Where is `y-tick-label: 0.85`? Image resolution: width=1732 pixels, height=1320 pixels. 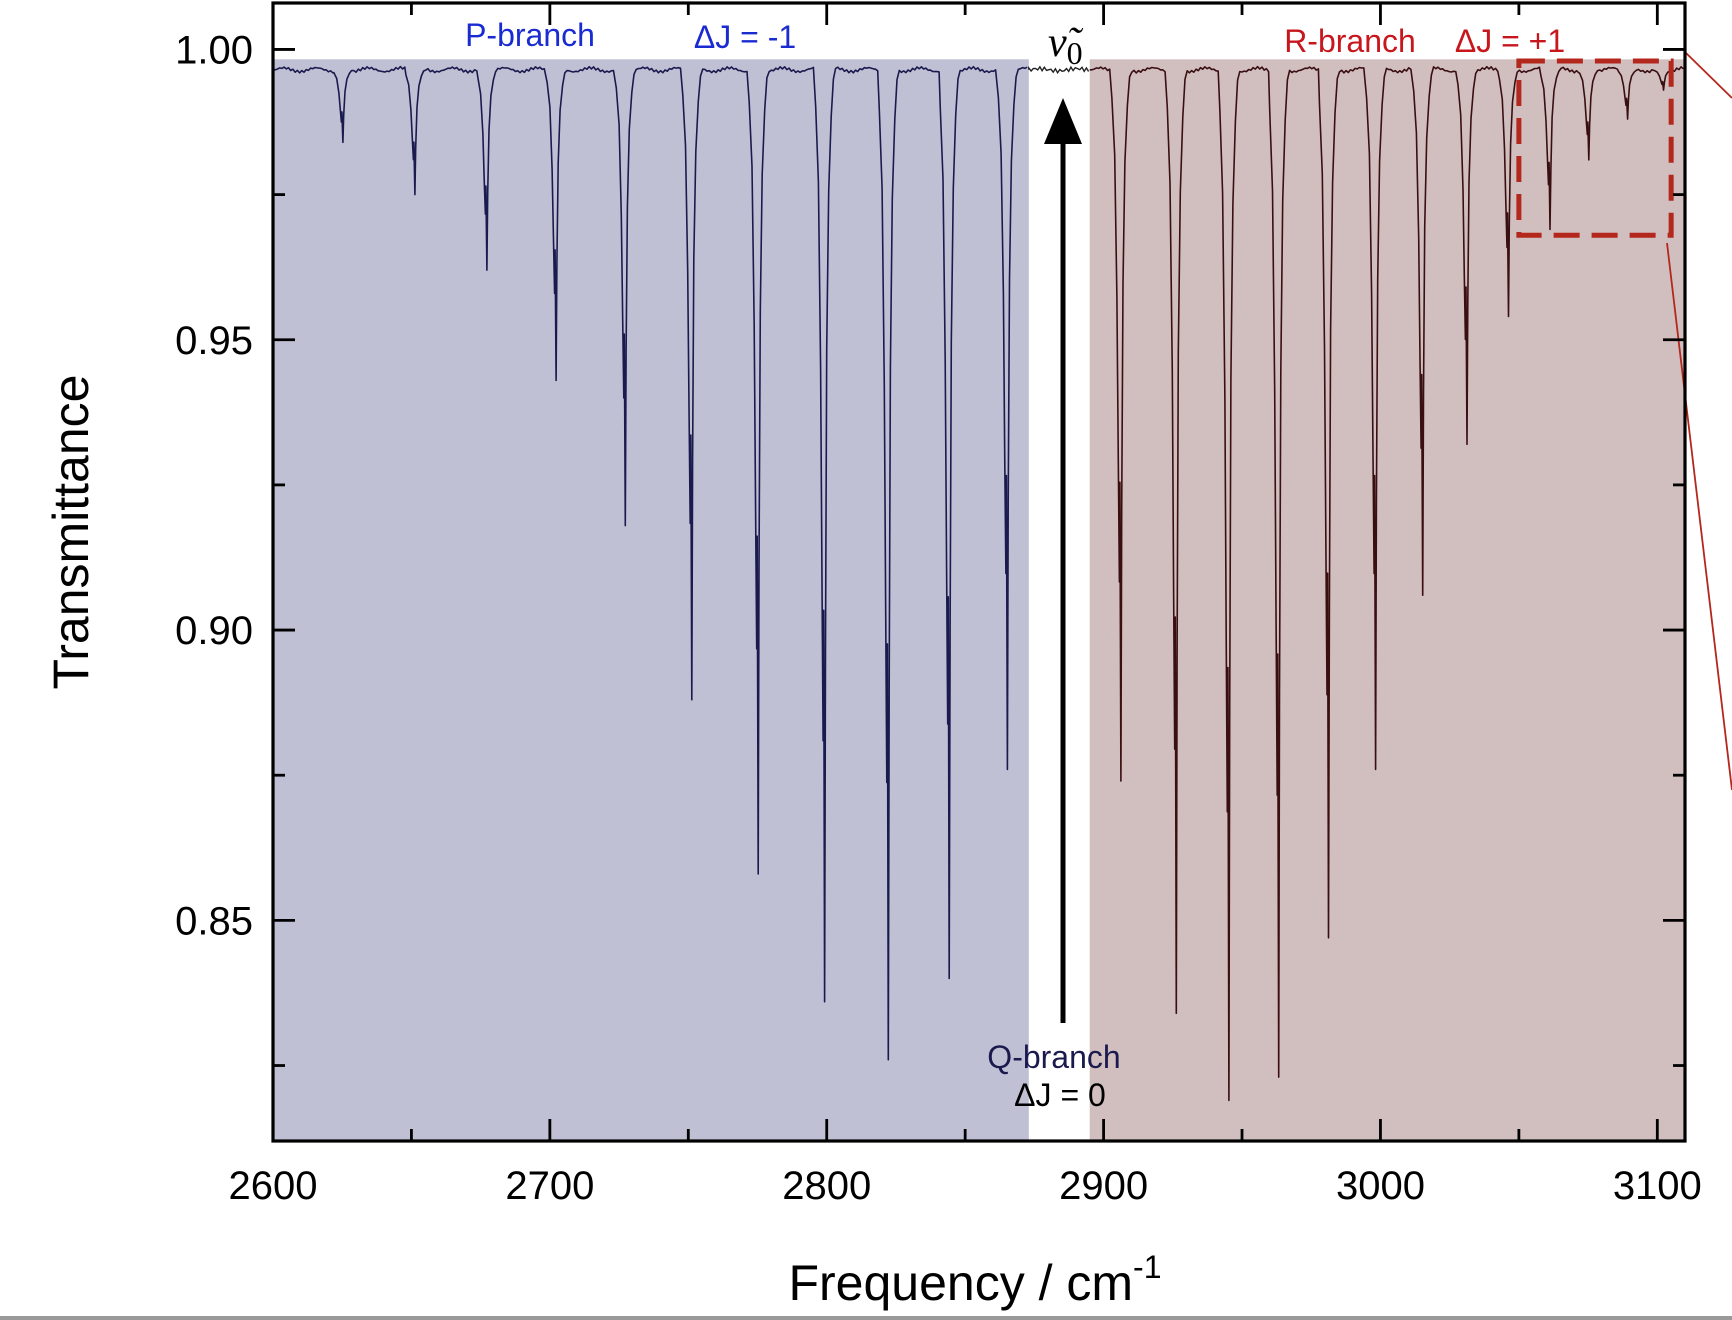 y-tick-label: 0.85 is located at coordinates (214, 921).